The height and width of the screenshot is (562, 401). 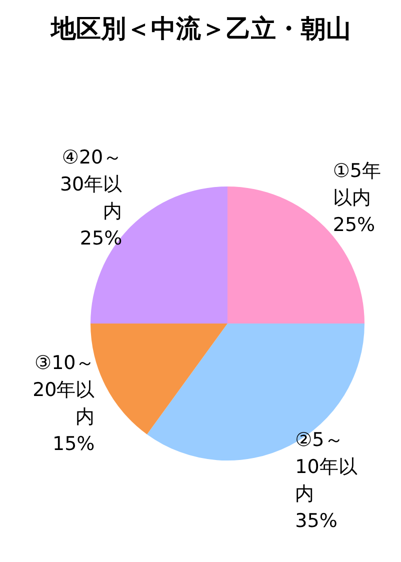 I want to click on chart-title: 地区別＜中流＞乙立・朝山, so click(x=200, y=28).